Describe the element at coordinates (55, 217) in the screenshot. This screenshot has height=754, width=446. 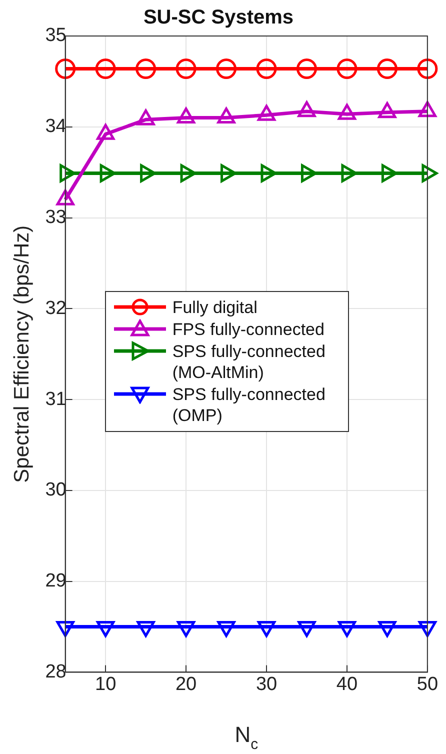
I see `y-tick-label: 33` at that location.